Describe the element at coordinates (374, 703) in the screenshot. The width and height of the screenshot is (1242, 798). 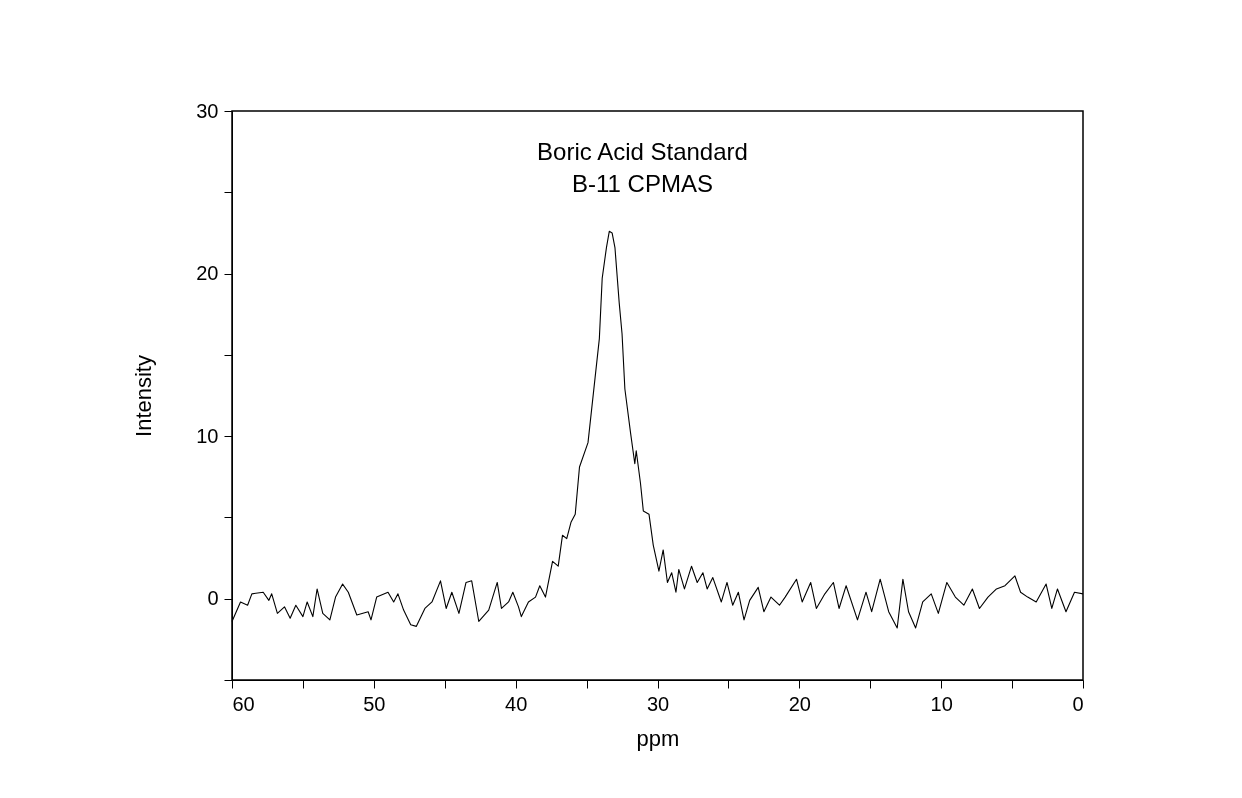
I see `x-tick-label: 50` at that location.